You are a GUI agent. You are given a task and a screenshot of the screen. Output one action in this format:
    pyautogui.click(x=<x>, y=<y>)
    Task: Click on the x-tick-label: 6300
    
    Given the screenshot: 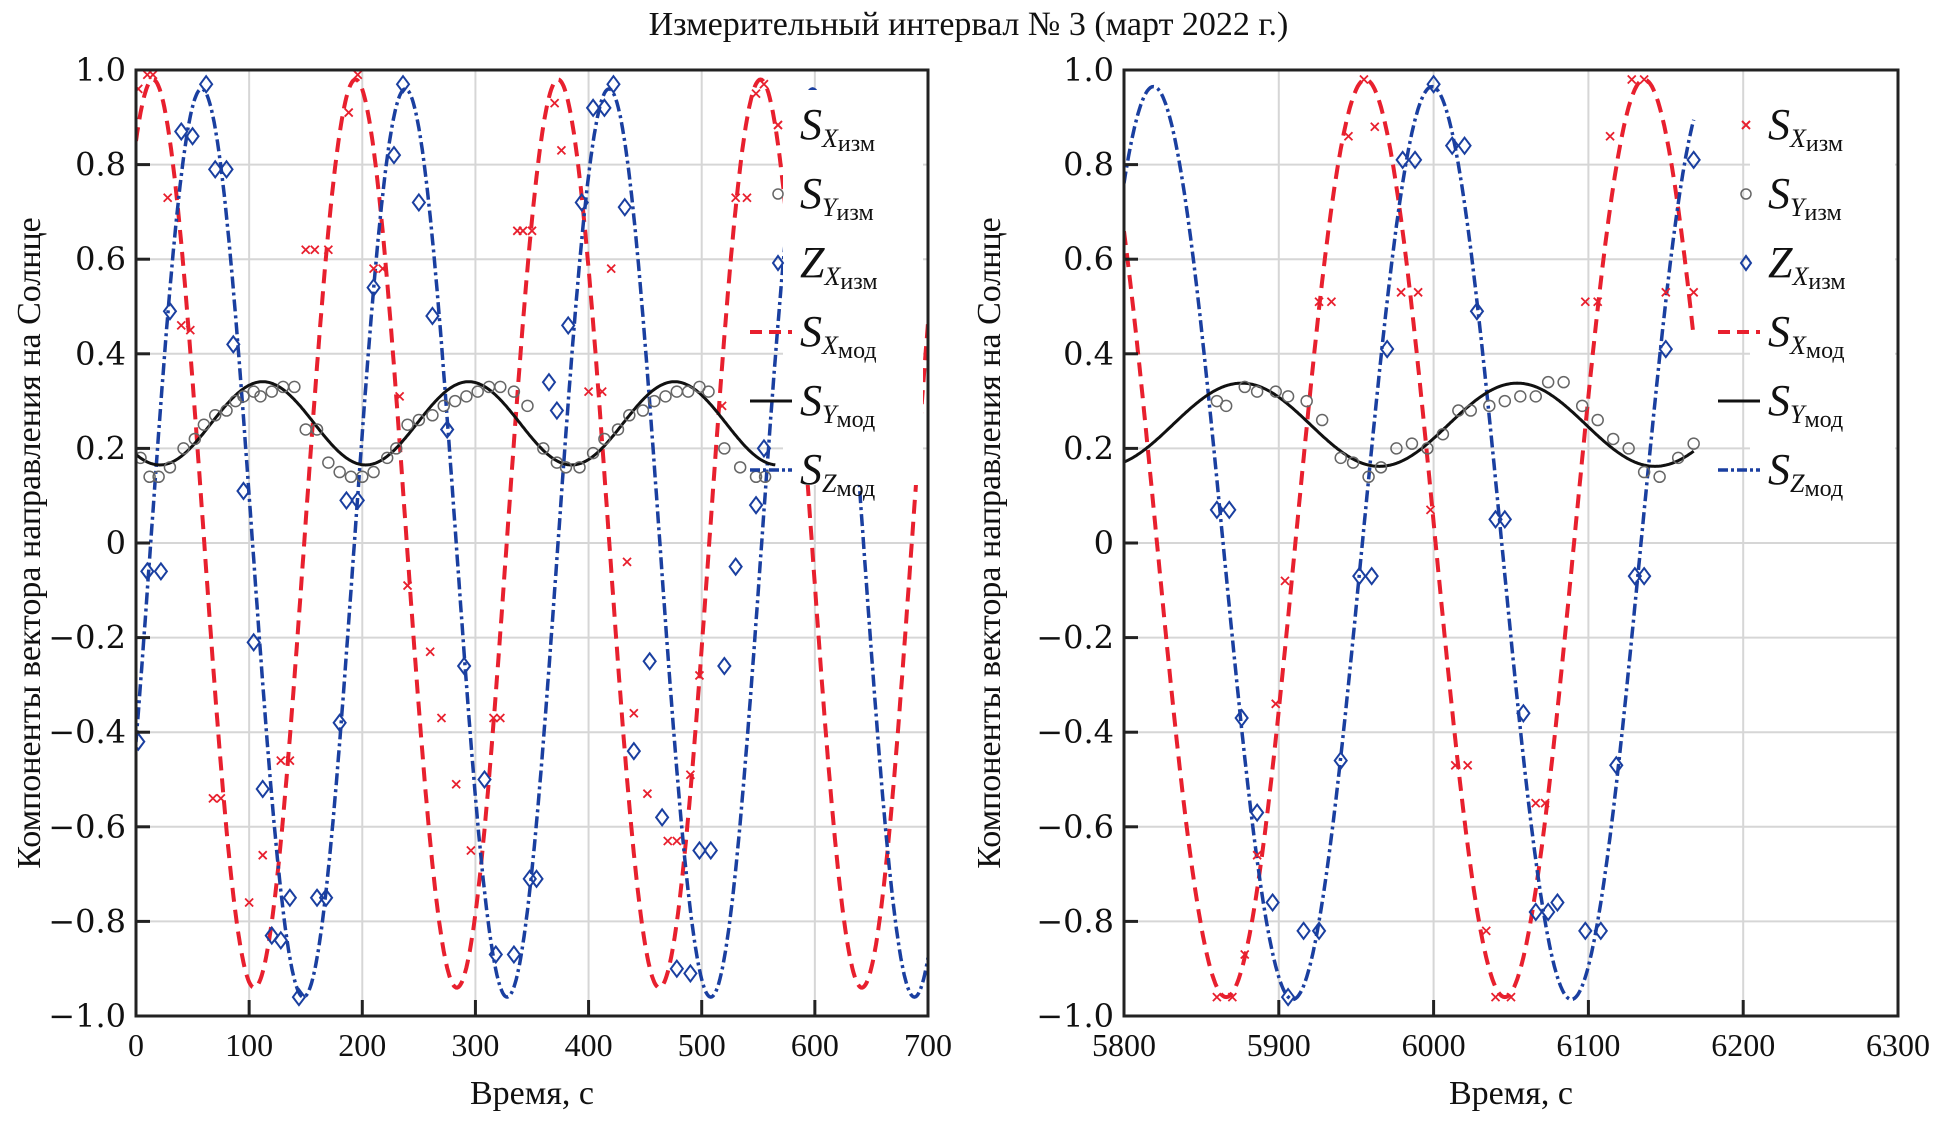 What is the action you would take?
    pyautogui.click(x=1898, y=1045)
    